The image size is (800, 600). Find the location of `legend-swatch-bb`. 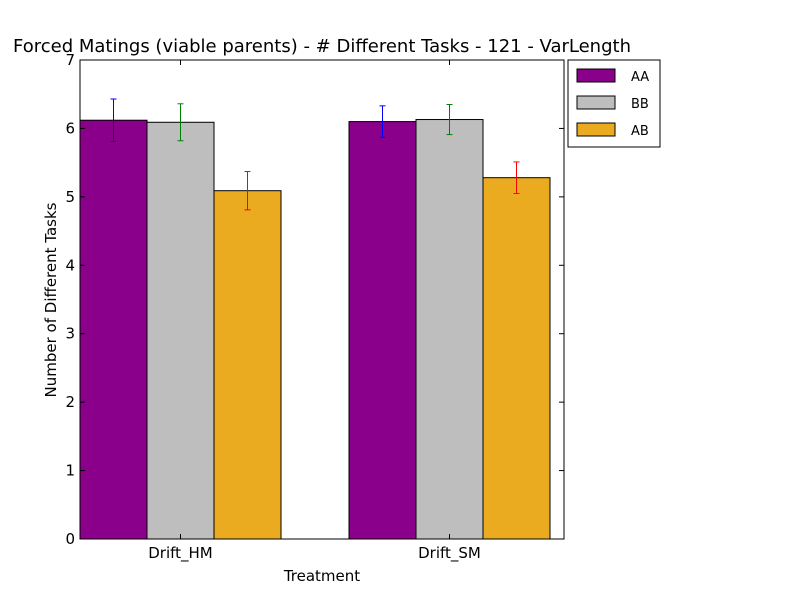

legend-swatch-bb is located at coordinates (596, 102).